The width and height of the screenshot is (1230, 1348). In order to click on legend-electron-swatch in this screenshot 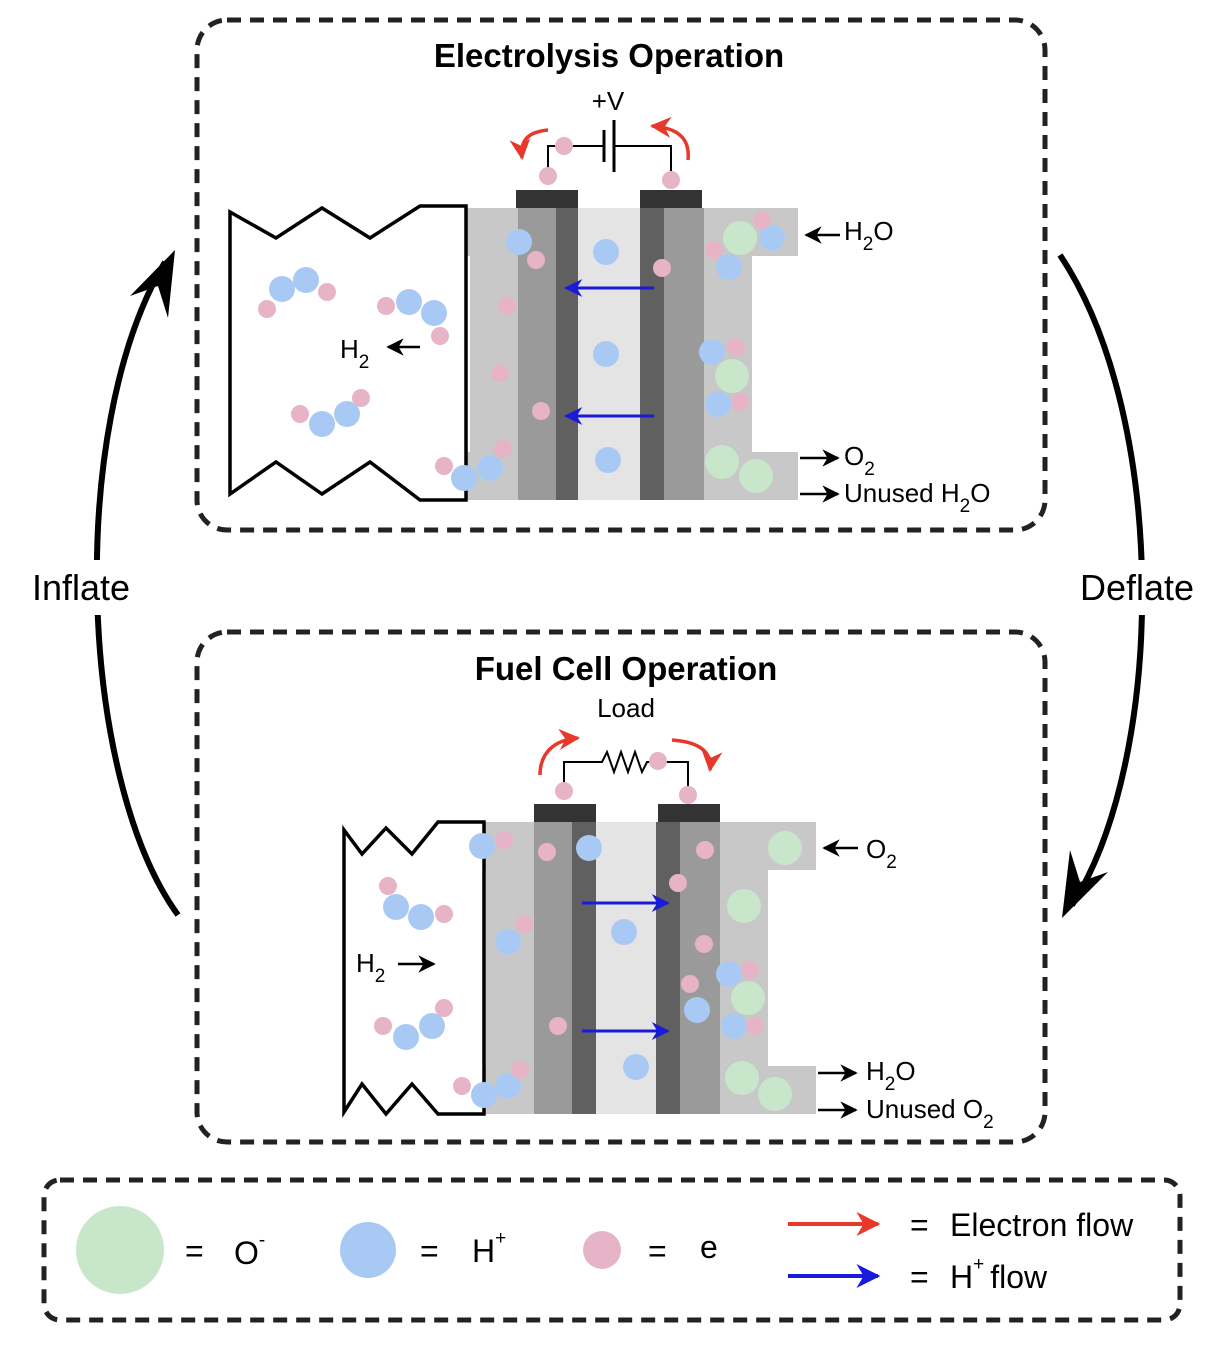, I will do `click(602, 1250)`.